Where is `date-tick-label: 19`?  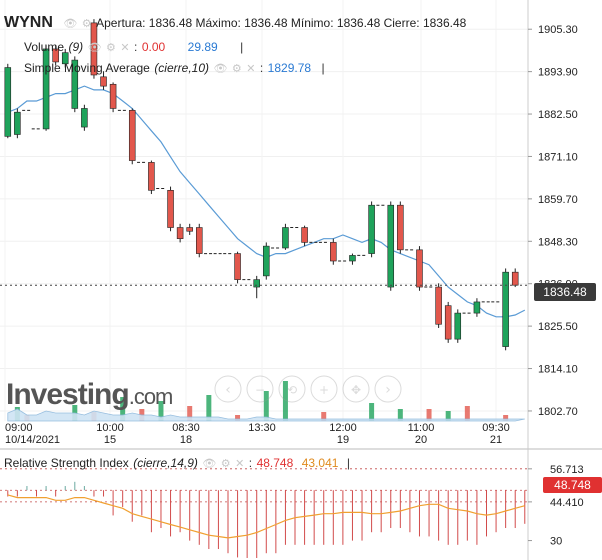 date-tick-label: 19 is located at coordinates (343, 440).